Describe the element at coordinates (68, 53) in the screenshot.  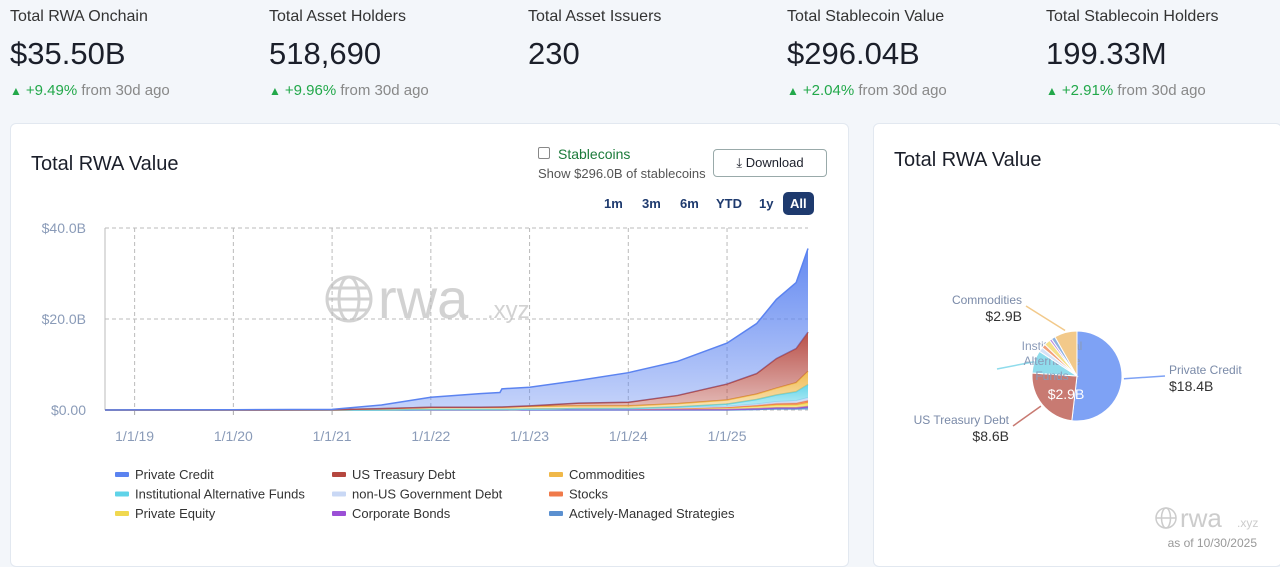
I see `stat-value: $35.50B` at that location.